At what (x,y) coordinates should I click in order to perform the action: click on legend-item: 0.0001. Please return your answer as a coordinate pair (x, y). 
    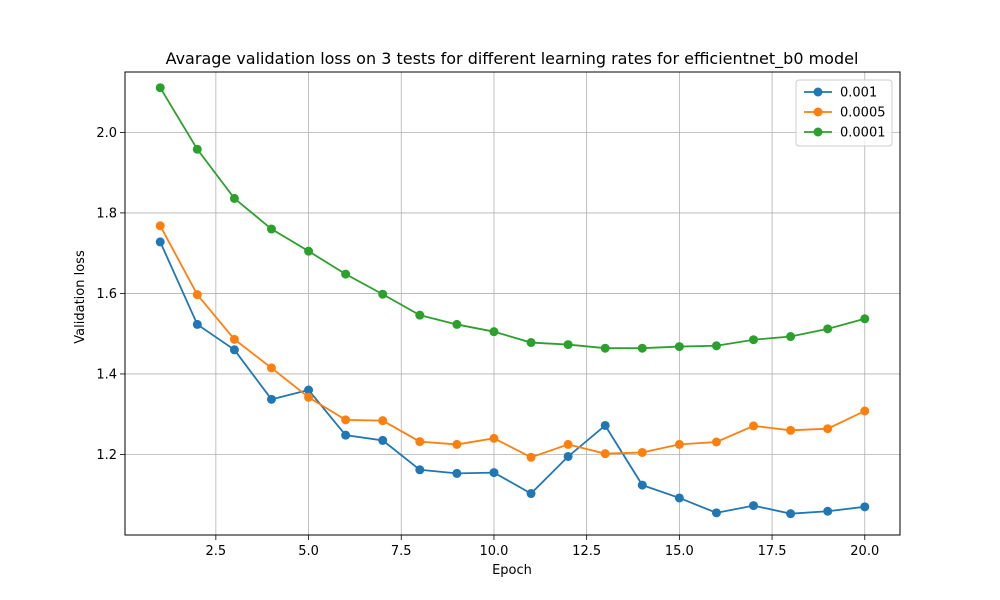
    Looking at the image, I should click on (845, 133).